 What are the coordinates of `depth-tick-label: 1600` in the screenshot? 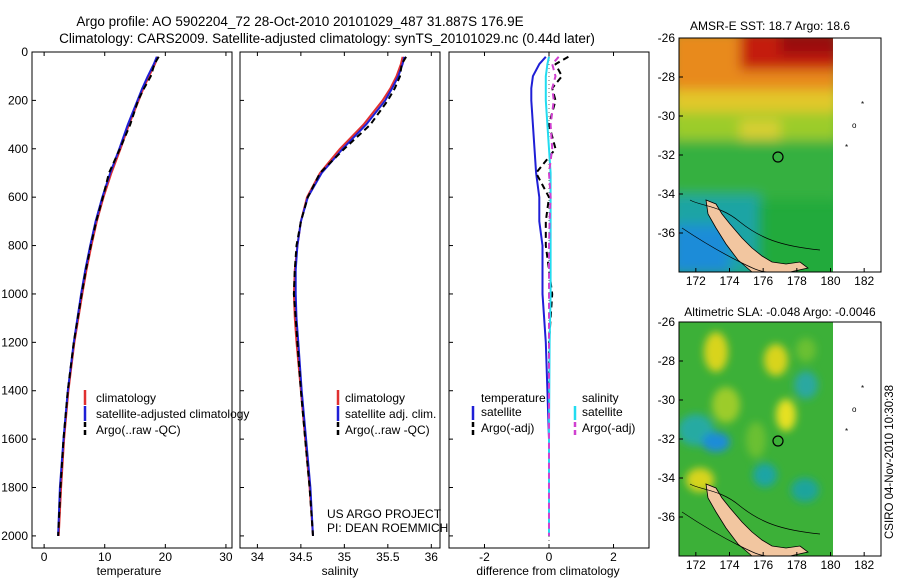 It's located at (14, 439).